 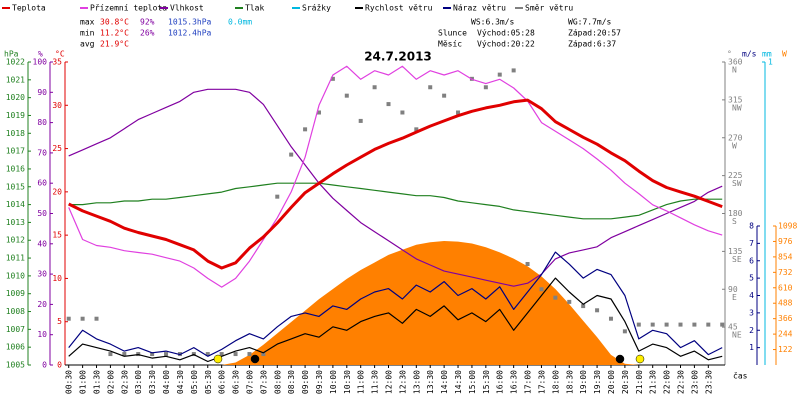 What do you see at coordinates (187, 8) in the screenshot?
I see `legend-label: Vlhkost` at bounding box center [187, 8].